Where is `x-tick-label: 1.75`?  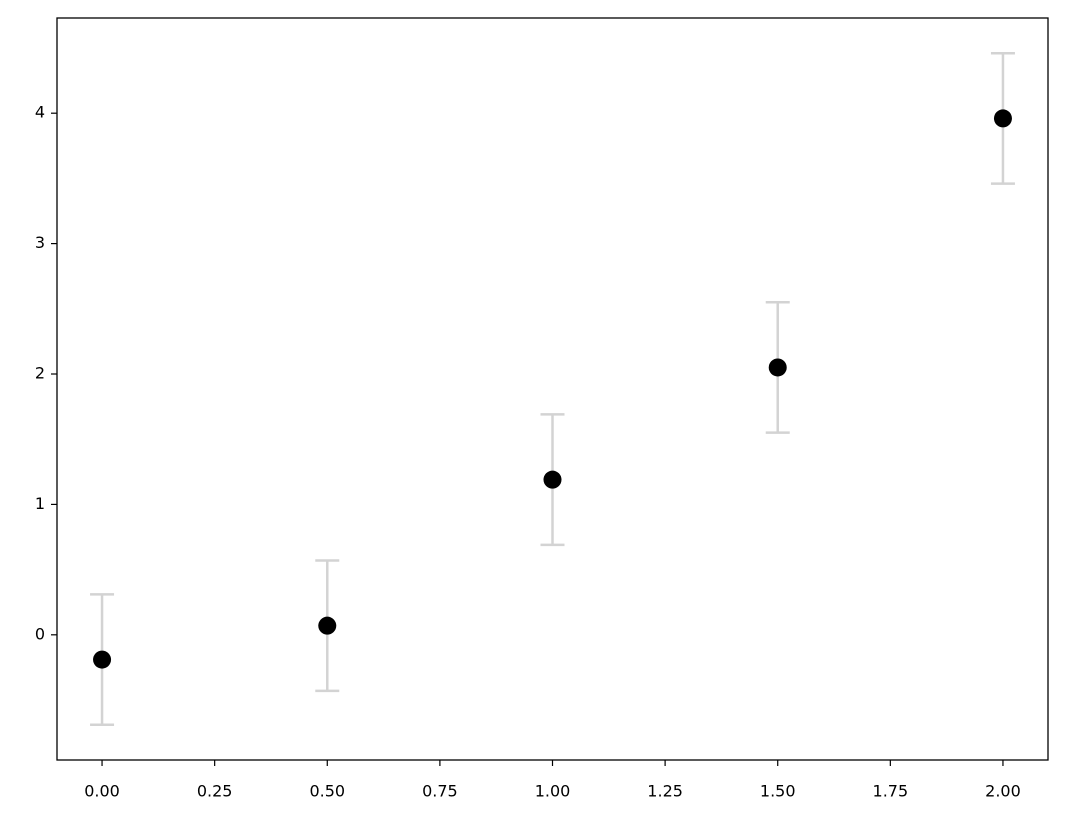 x-tick-label: 1.75 is located at coordinates (891, 791).